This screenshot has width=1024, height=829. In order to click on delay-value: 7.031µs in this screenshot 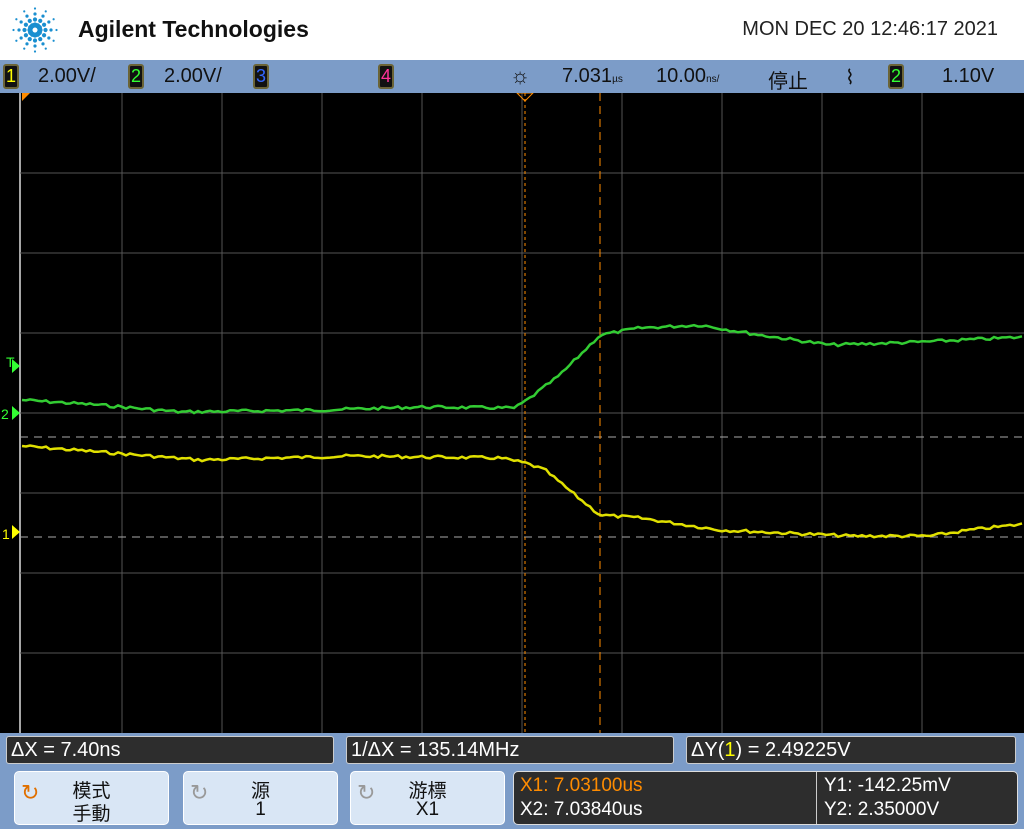, I will do `click(592, 76)`.